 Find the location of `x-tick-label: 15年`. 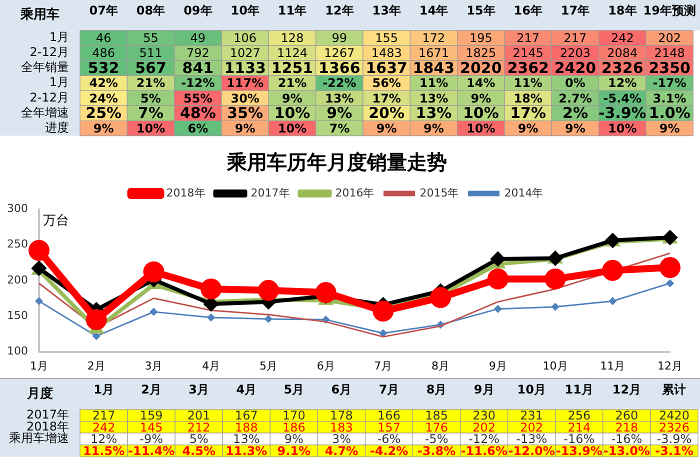

x-tick-label: 15年 is located at coordinates (481, 10).